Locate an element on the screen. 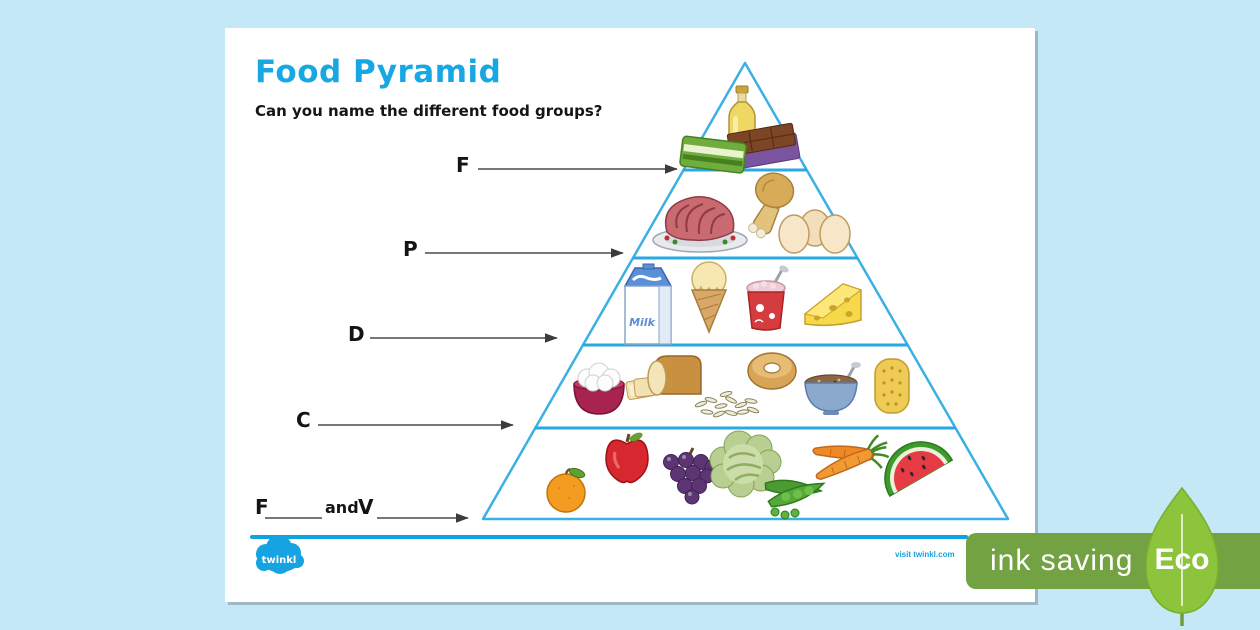 This screenshot has width=1260, height=630. pyramid-level-fats is located at coordinates (740, 129).